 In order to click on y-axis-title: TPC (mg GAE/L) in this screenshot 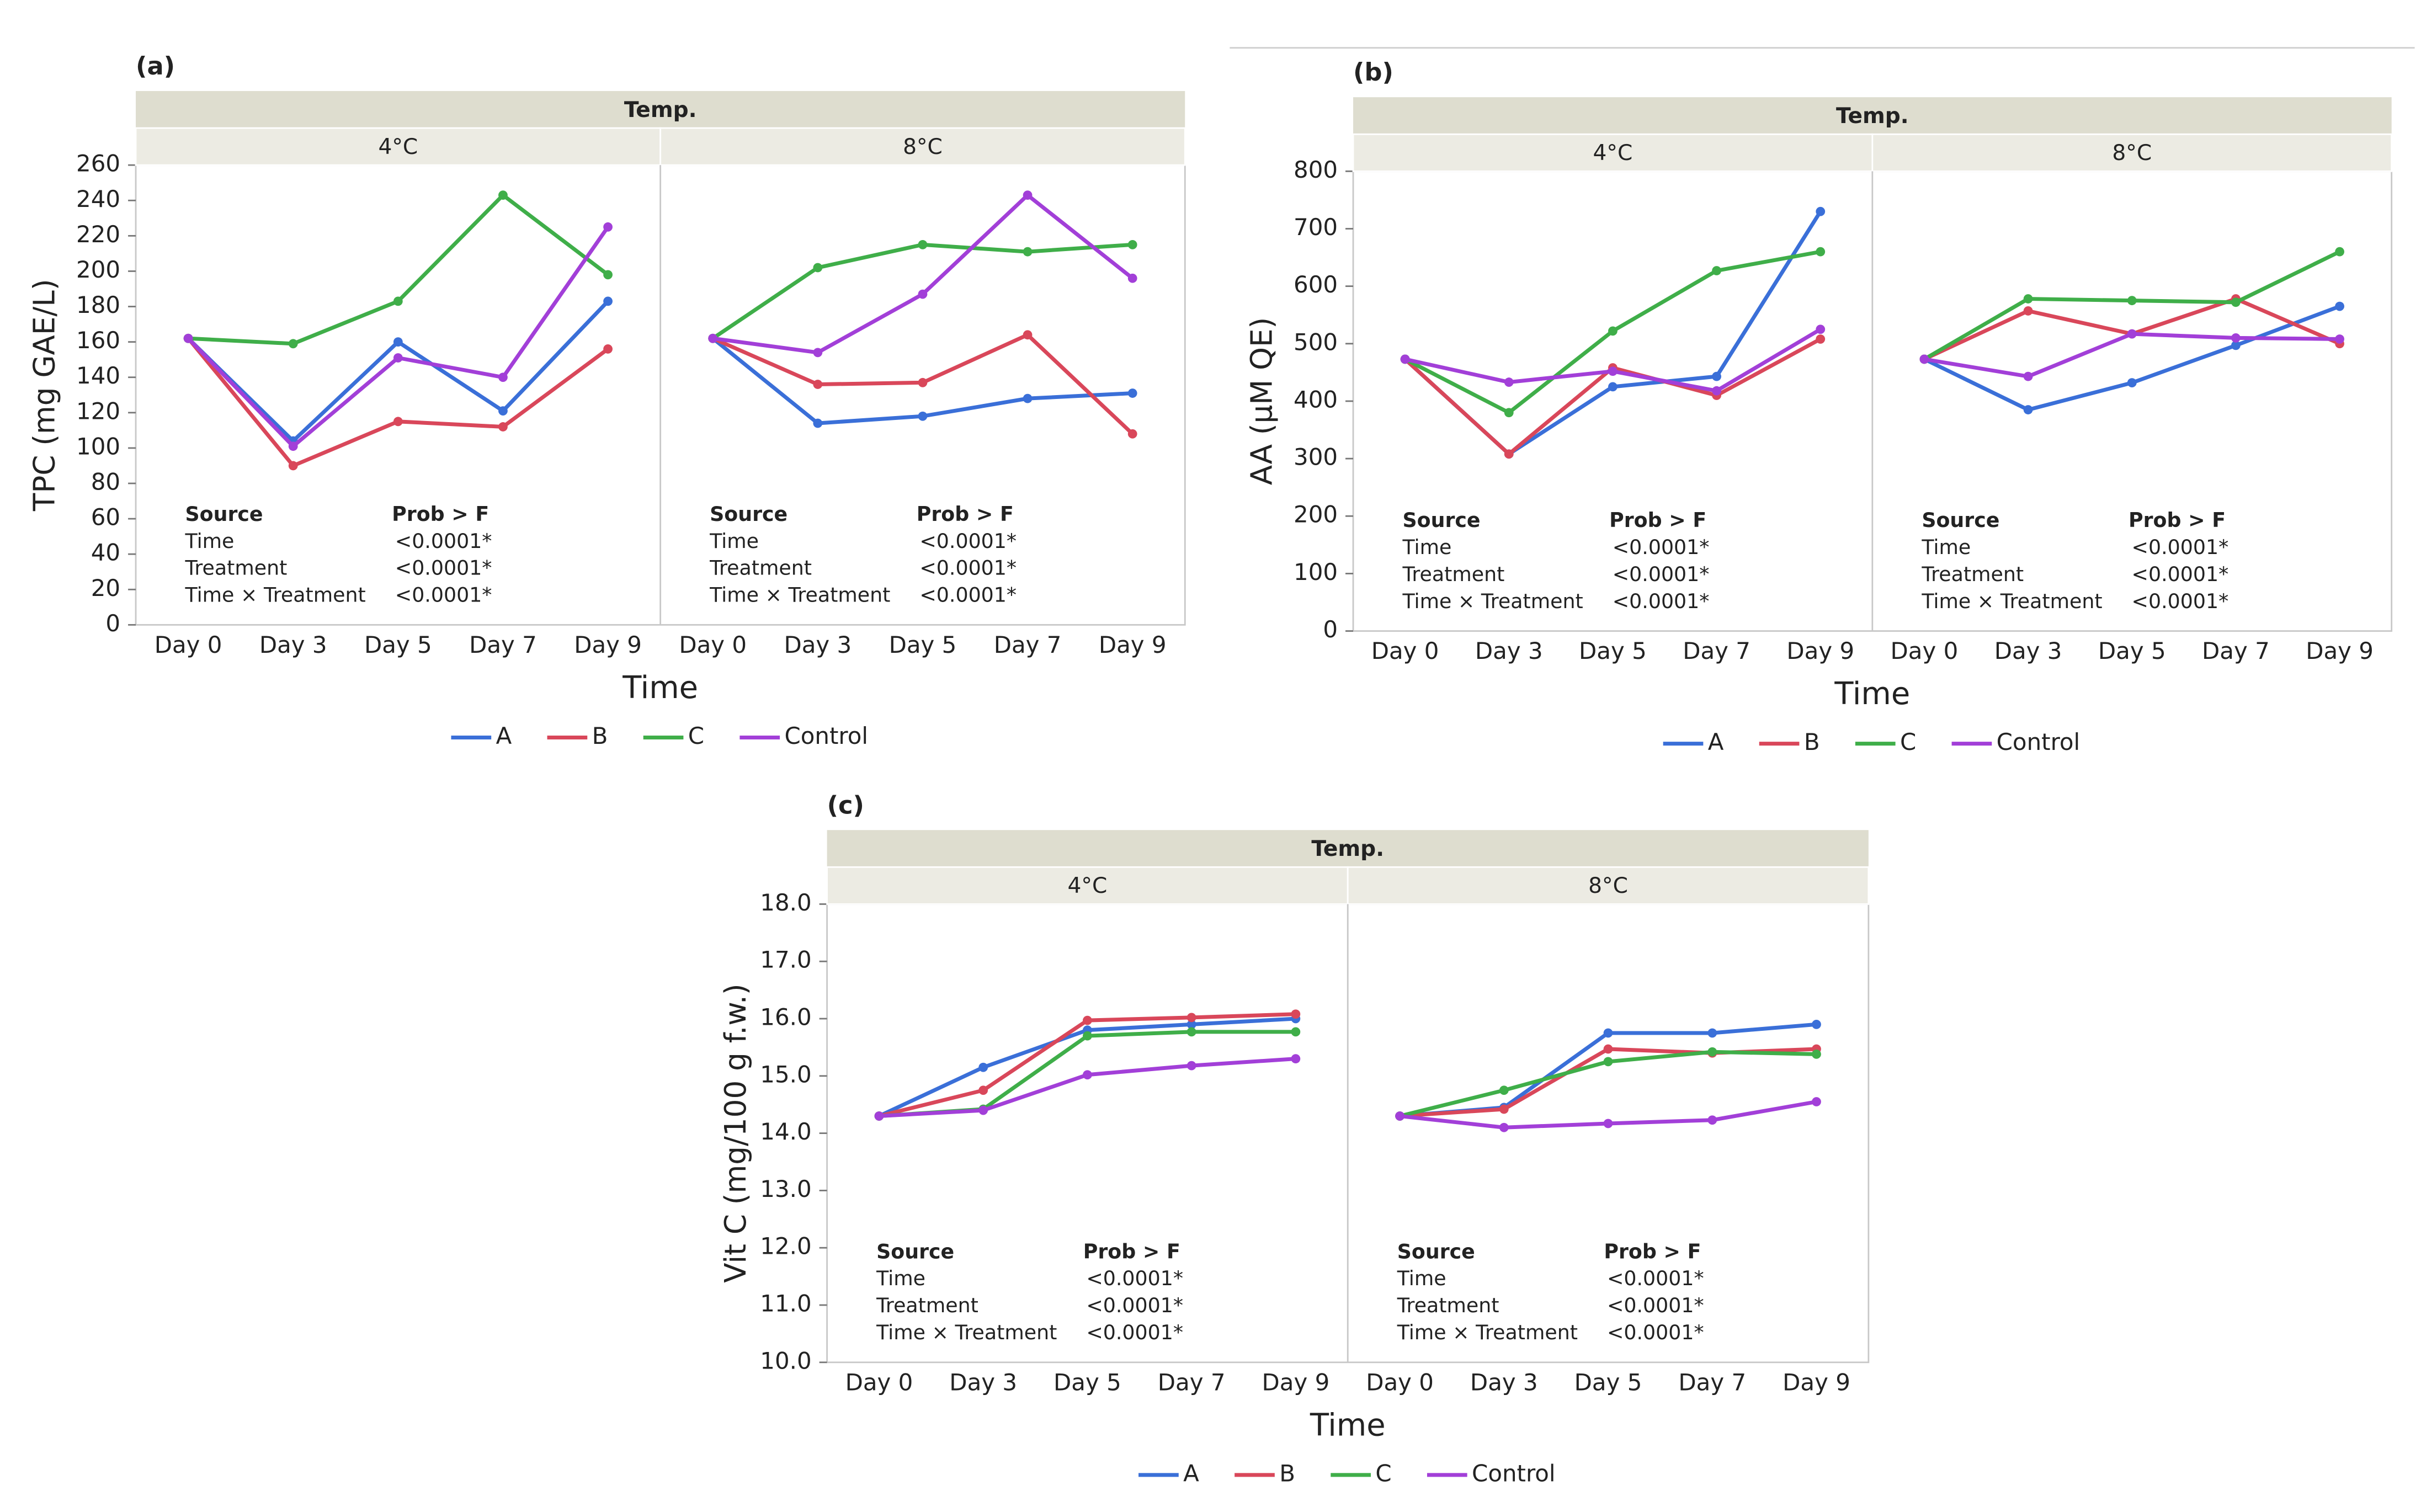, I will do `click(45, 395)`.